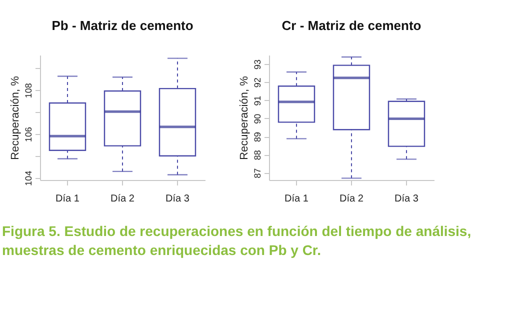 Image resolution: width=507 pixels, height=321 pixels. What do you see at coordinates (257, 119) in the screenshot?
I see `y-tick-label: 90` at bounding box center [257, 119].